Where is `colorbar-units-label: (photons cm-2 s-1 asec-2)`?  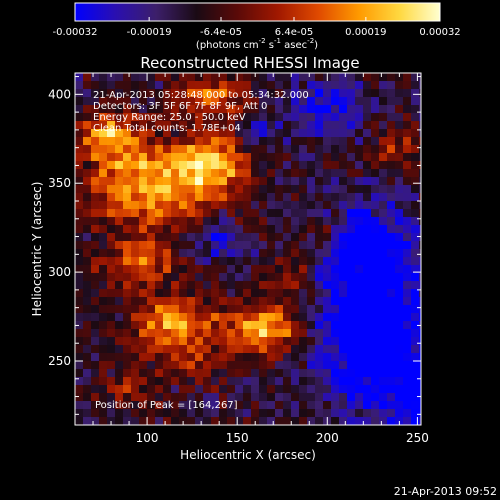 colorbar-units-label: (photons cm-2 s-1 asec-2) is located at coordinates (257, 44).